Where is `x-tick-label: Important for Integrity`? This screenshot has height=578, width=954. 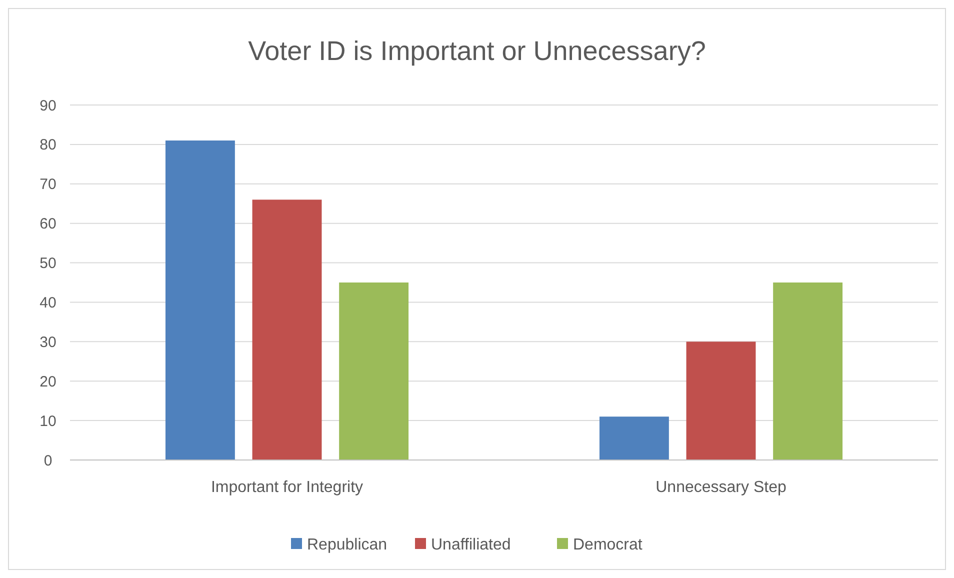 x-tick-label: Important for Integrity is located at coordinates (287, 487).